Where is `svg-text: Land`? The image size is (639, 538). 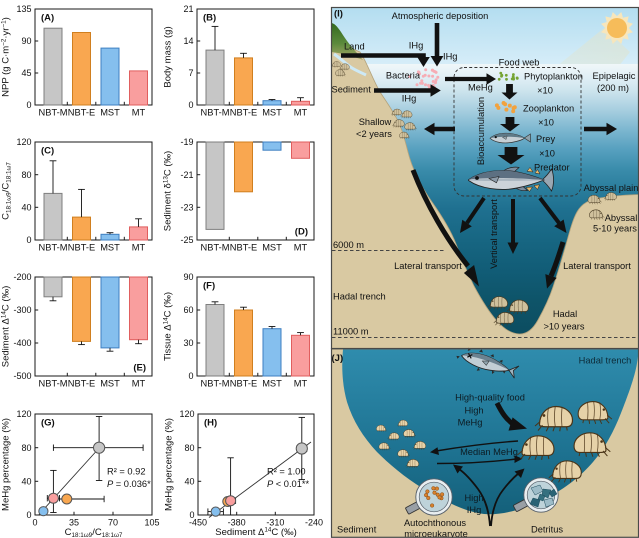
svg-text: Land is located at coordinates (354, 47).